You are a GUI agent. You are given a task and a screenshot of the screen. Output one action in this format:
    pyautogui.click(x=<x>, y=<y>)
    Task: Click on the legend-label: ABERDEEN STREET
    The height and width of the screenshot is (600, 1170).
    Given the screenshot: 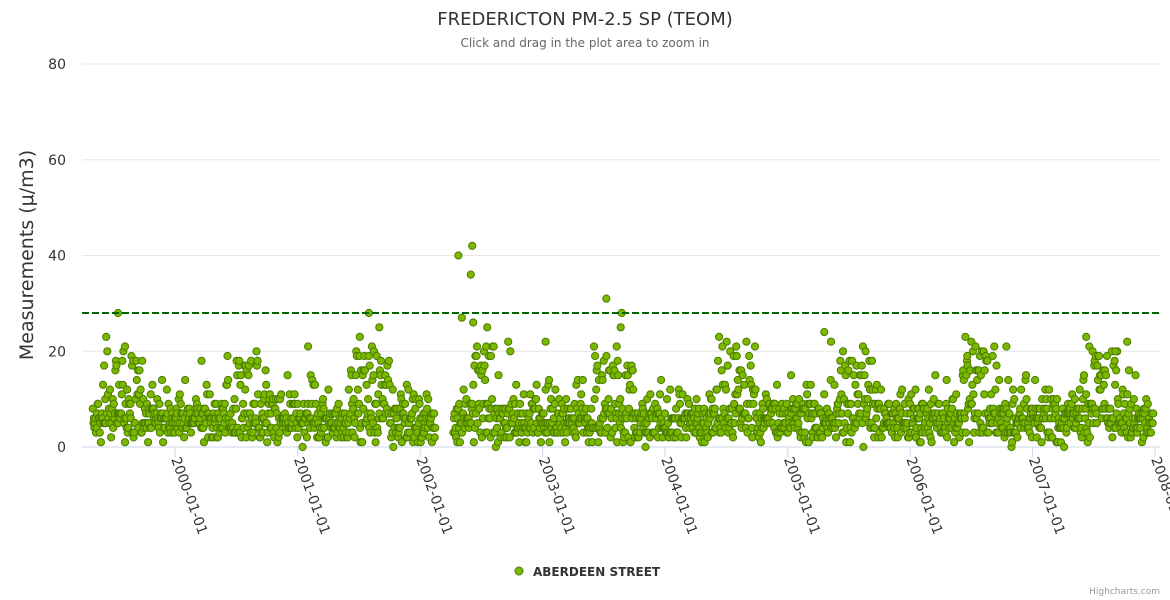 What is the action you would take?
    pyautogui.click(x=597, y=572)
    